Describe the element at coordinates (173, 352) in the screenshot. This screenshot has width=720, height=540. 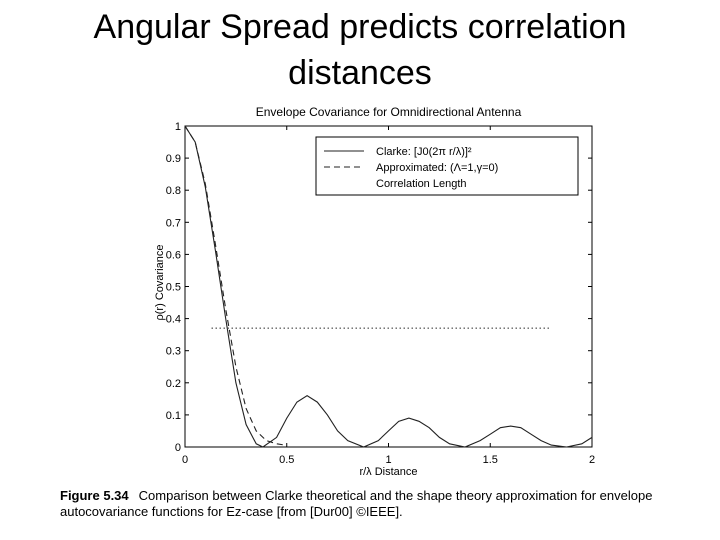
I see `y-tick-label: 0.3` at that location.